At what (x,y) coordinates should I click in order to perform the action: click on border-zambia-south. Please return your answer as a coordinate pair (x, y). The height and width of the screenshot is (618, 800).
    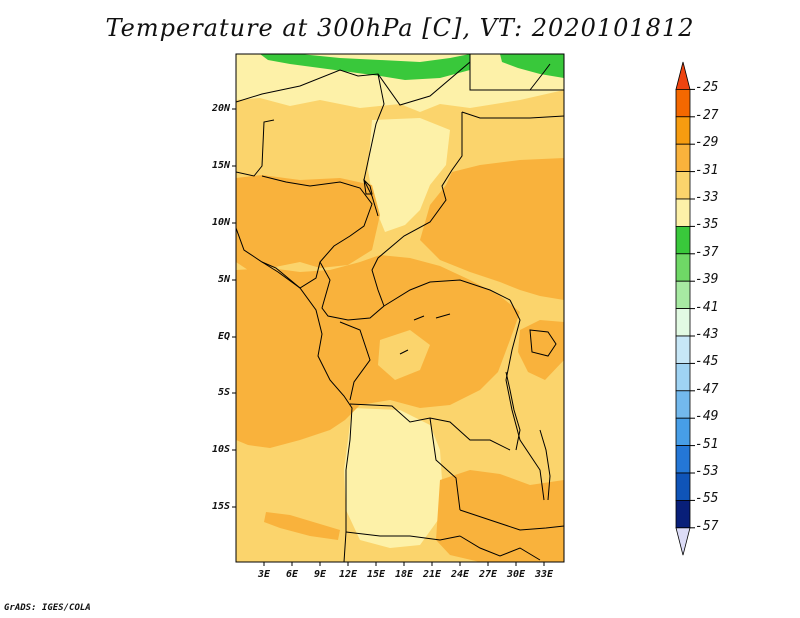
    Looking at the image, I should click on (511, 520).